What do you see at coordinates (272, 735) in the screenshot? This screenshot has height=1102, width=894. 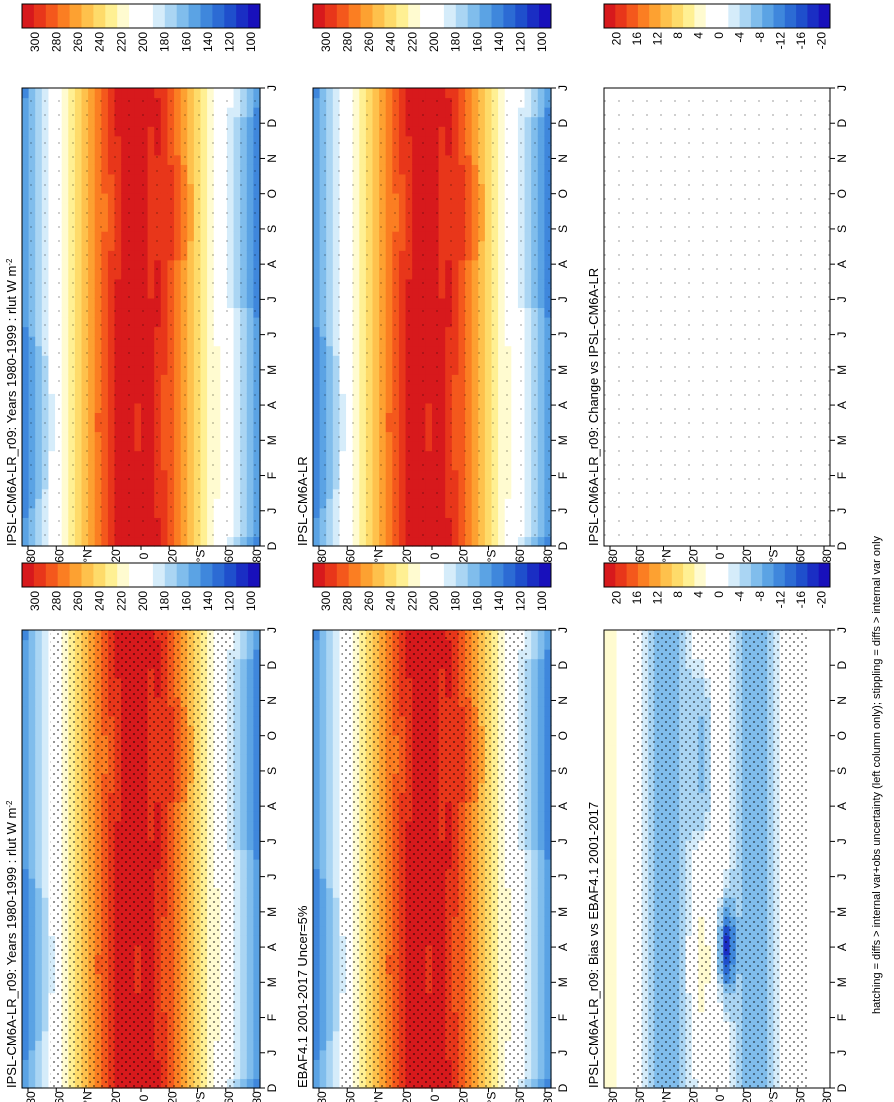 I see `month-tick-label: O` at bounding box center [272, 735].